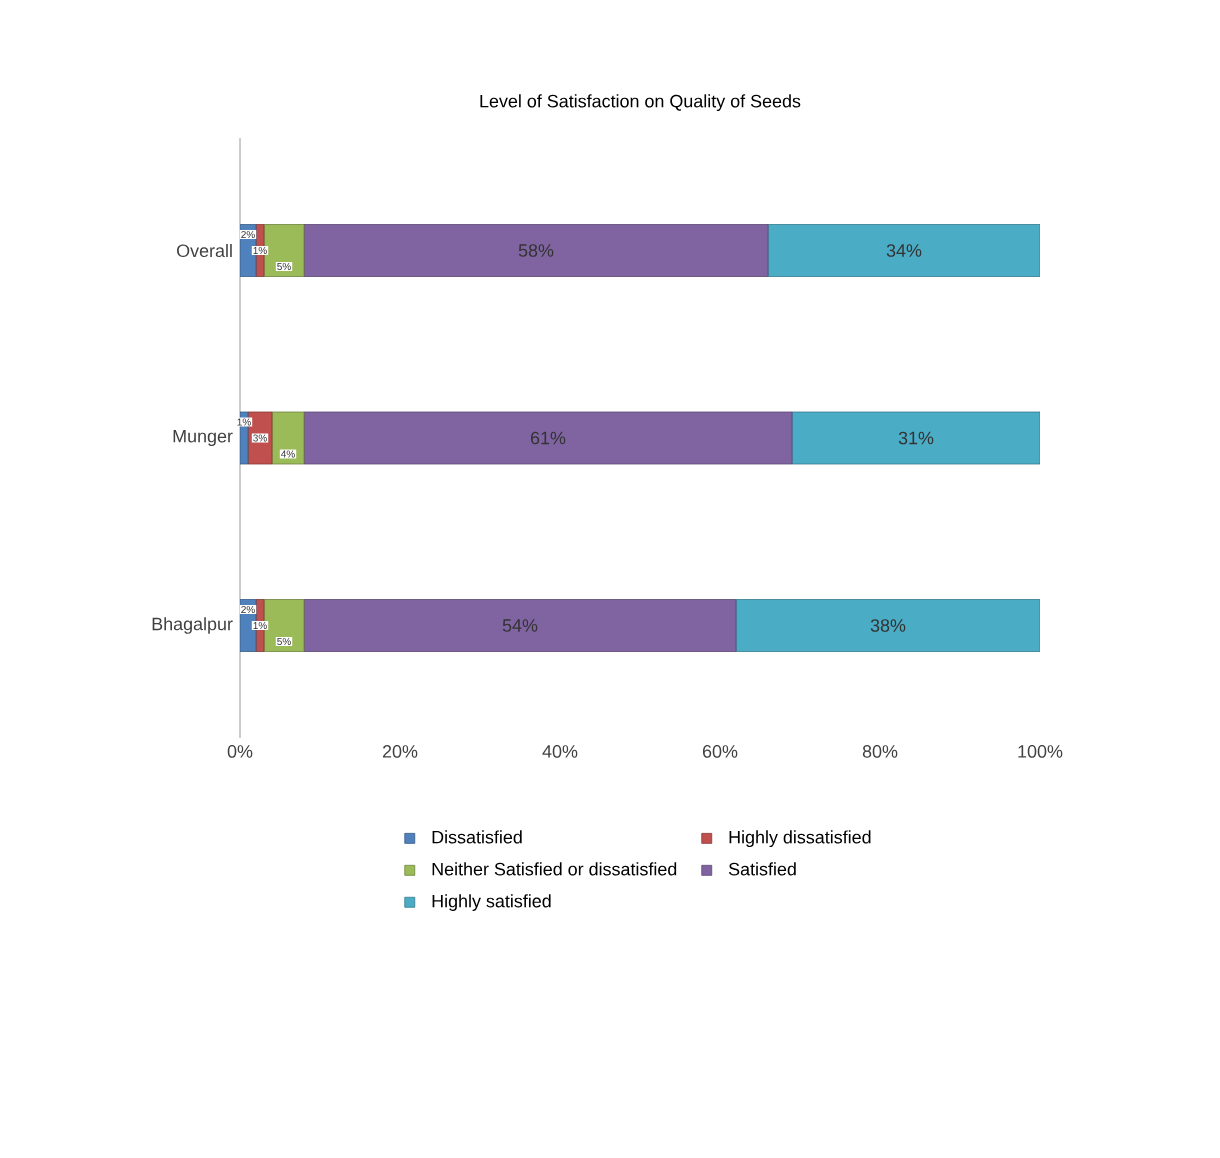 This screenshot has height=1158, width=1220. Describe the element at coordinates (880, 751) in the screenshot. I see `x-tick-label: 80%` at that location.